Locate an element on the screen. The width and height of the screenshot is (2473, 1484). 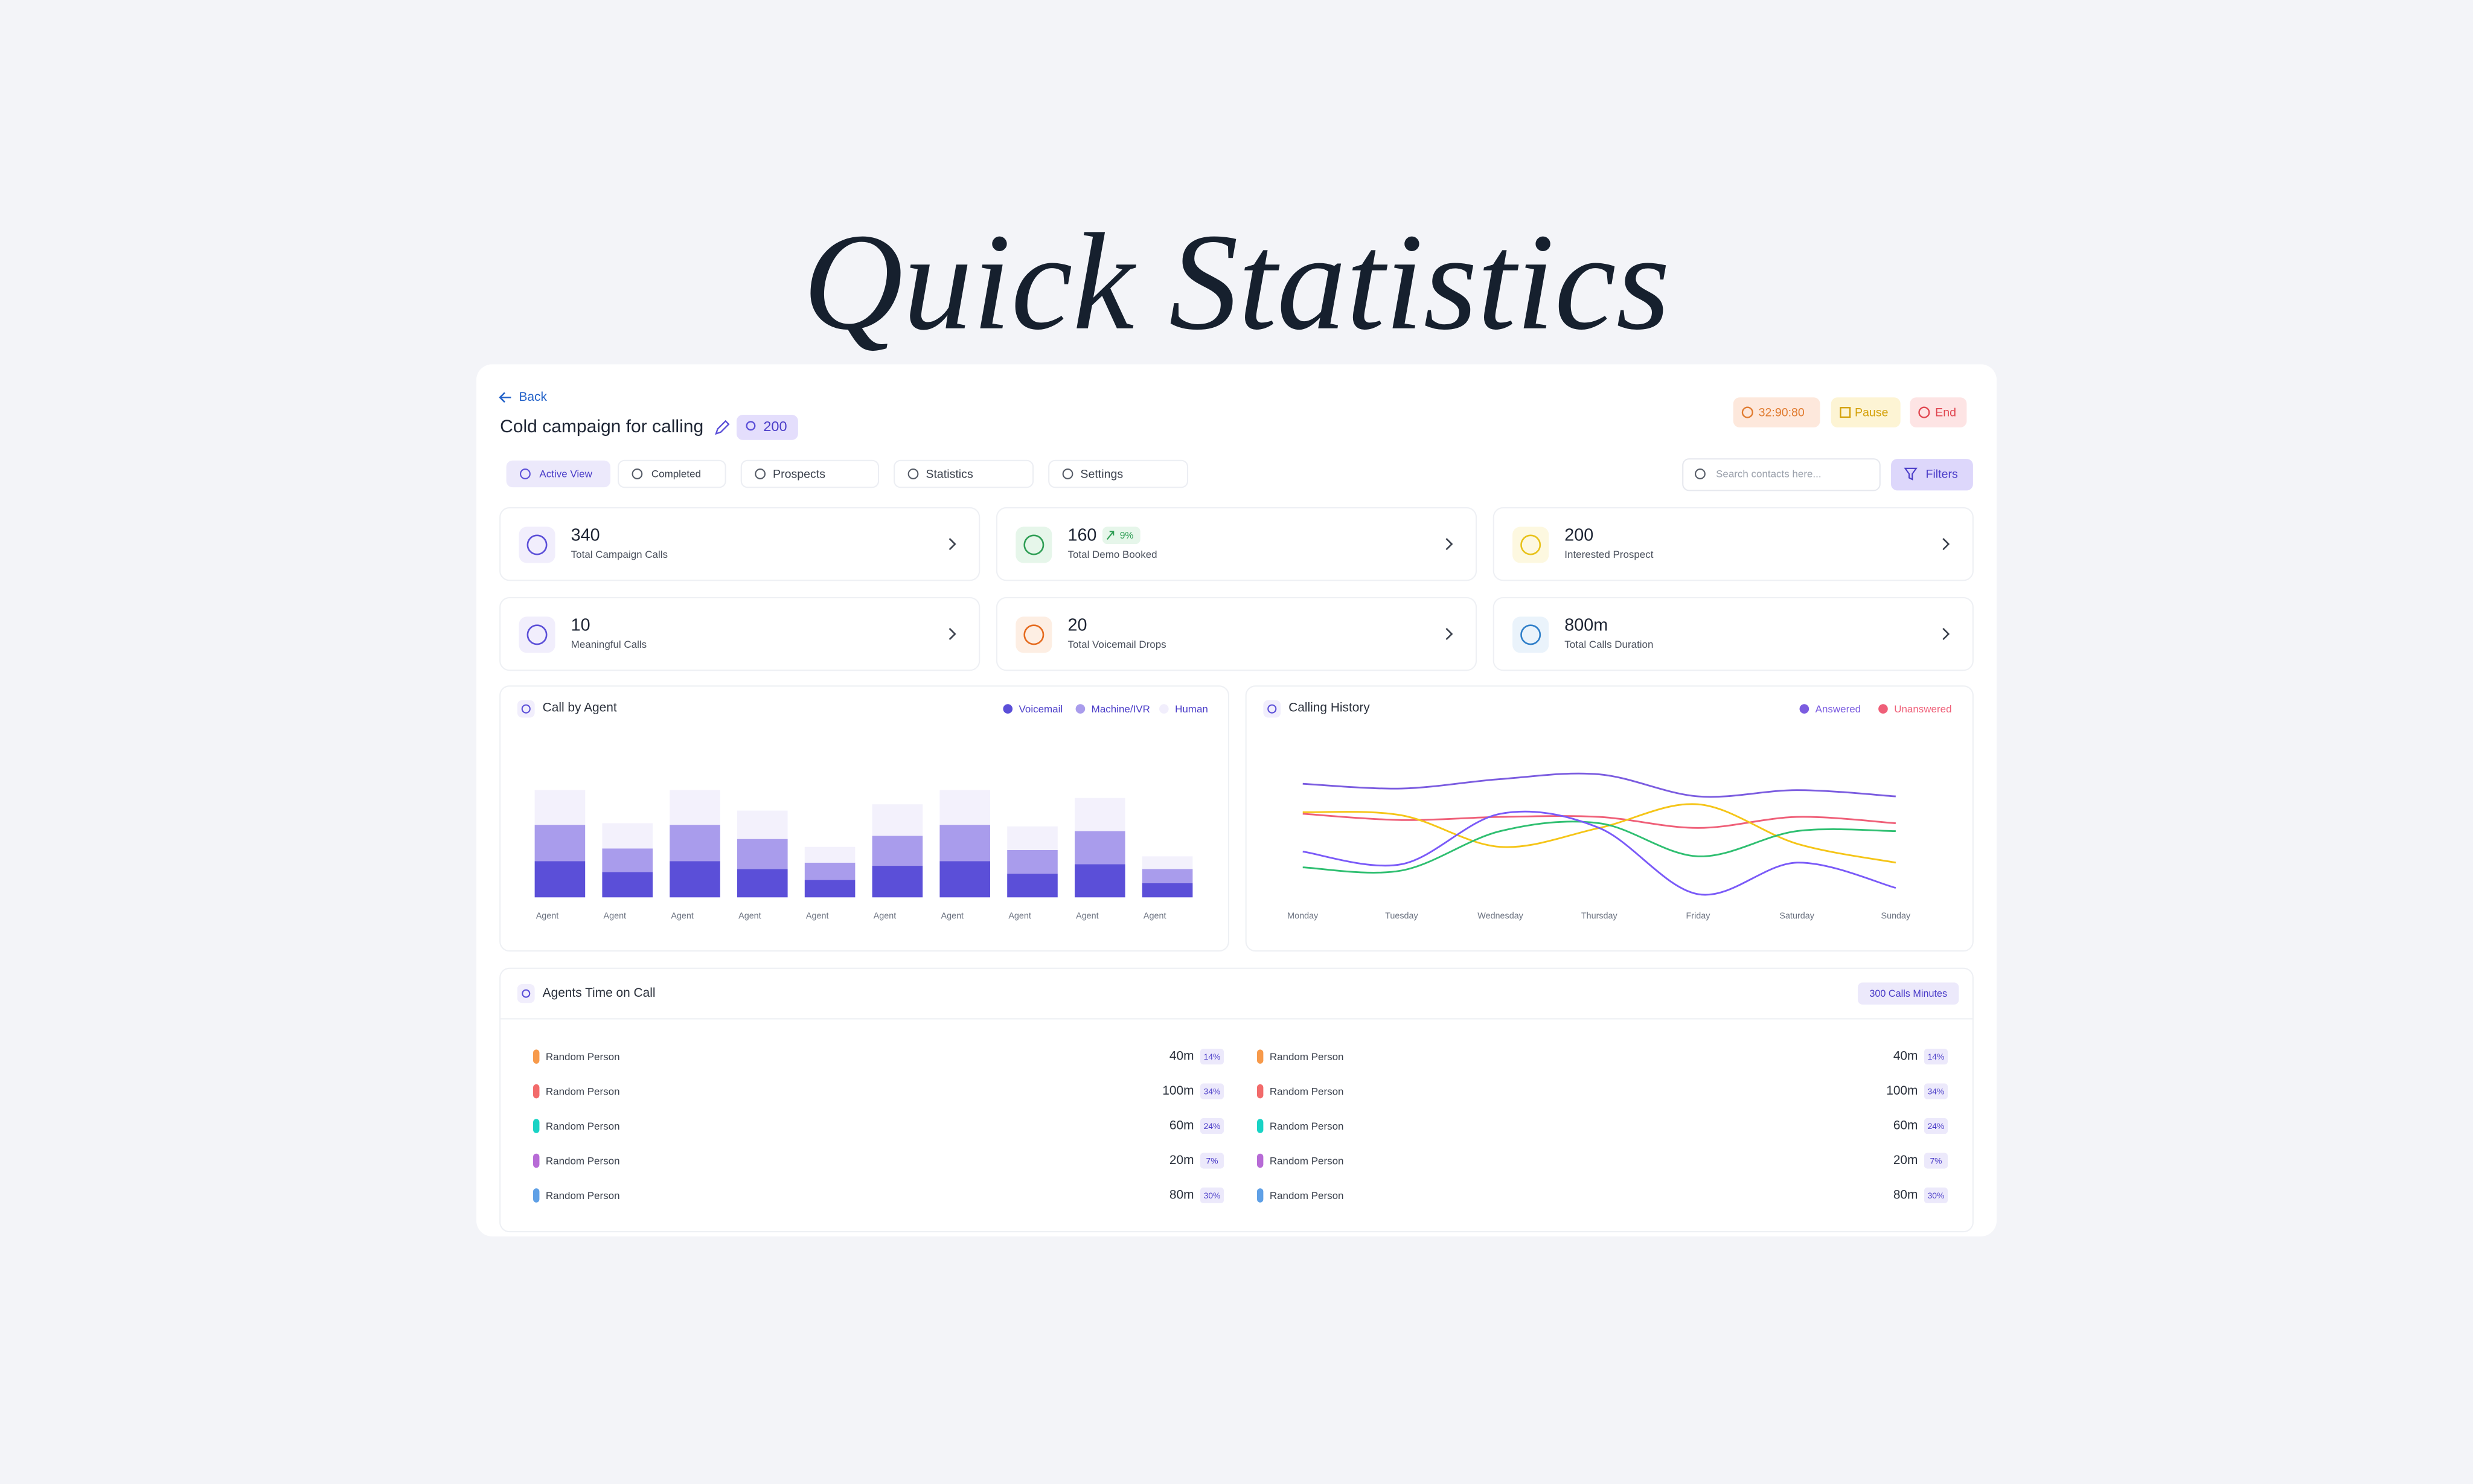
line-series is located at coordinates (1599, 847).